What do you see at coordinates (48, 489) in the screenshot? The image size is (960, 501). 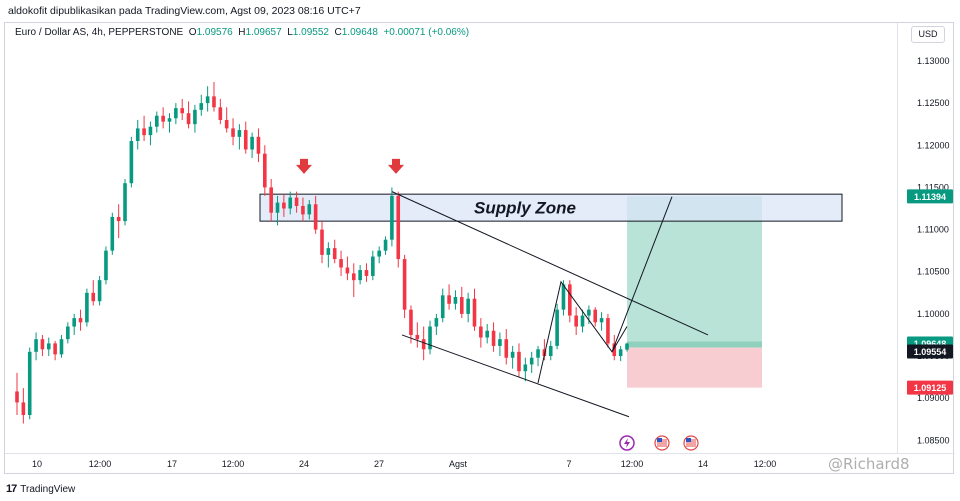 I see `brand-name: TradingView` at bounding box center [48, 489].